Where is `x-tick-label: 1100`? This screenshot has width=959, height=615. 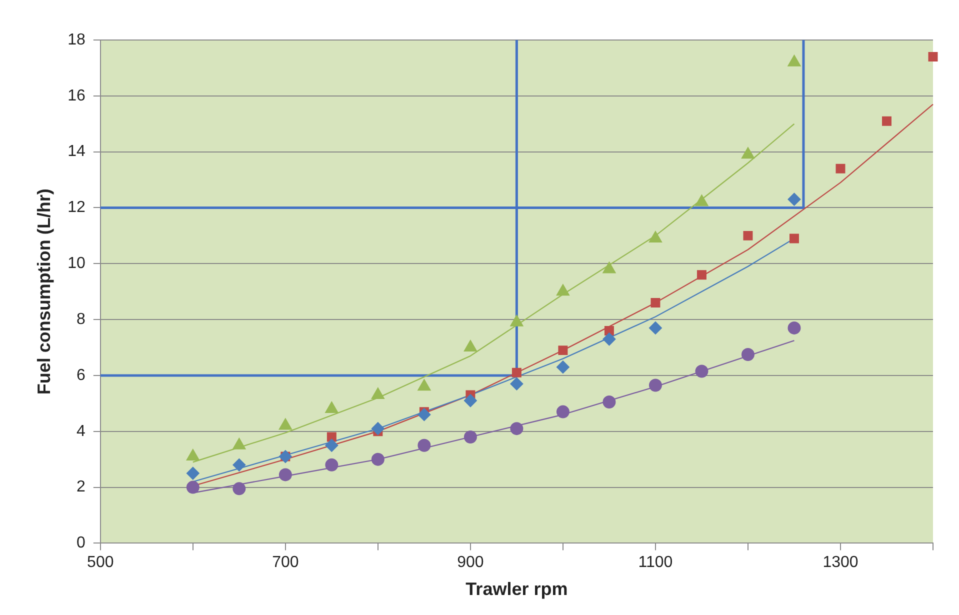 x-tick-label: 1100 is located at coordinates (655, 563).